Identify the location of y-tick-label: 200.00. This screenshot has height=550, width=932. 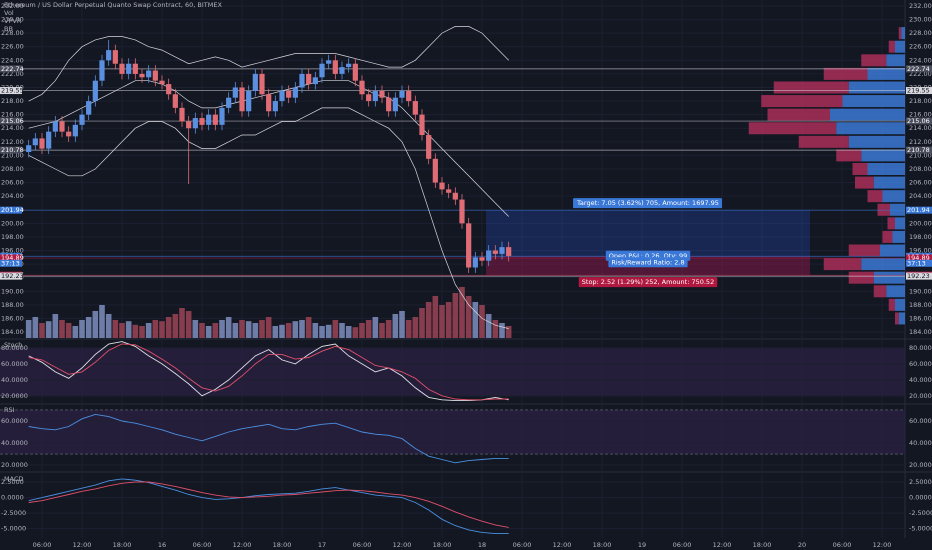
(12, 223).